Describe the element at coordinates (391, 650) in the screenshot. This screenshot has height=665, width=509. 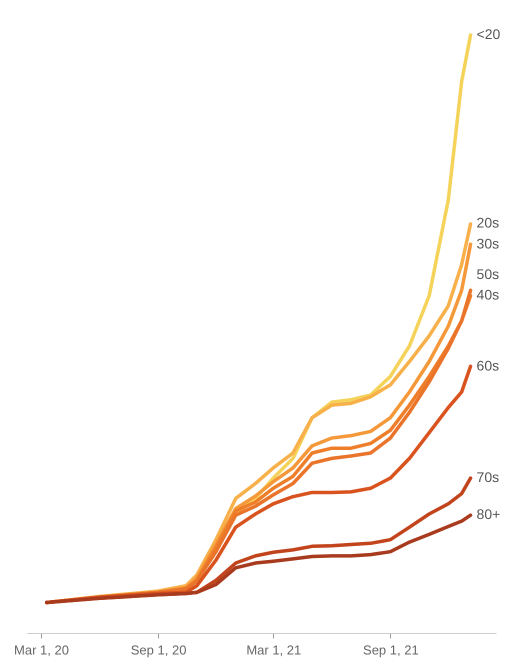
I see `x-tick-label: Sep 1, 21` at that location.